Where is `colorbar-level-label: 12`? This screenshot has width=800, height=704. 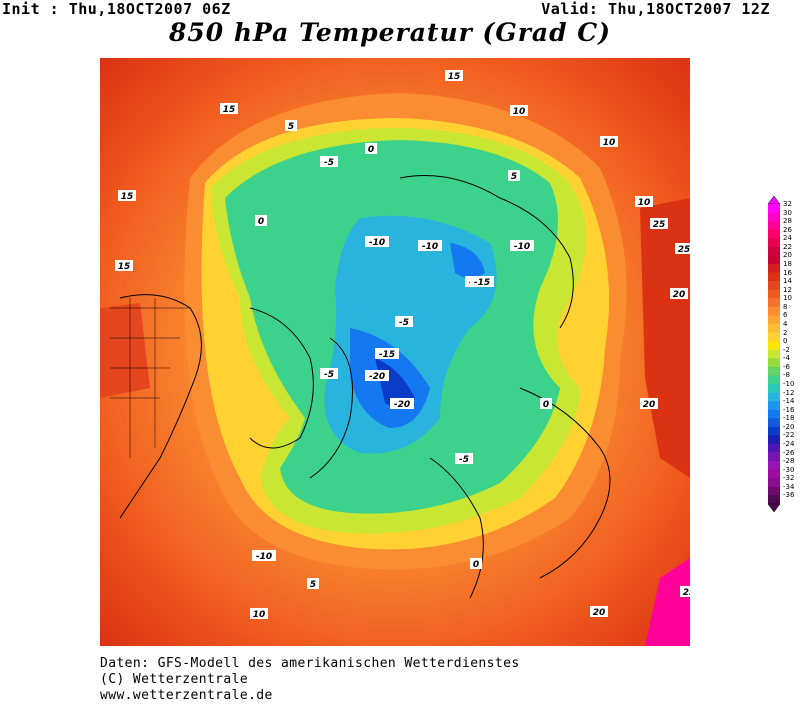
colorbar-level-label: 12 is located at coordinates (787, 289).